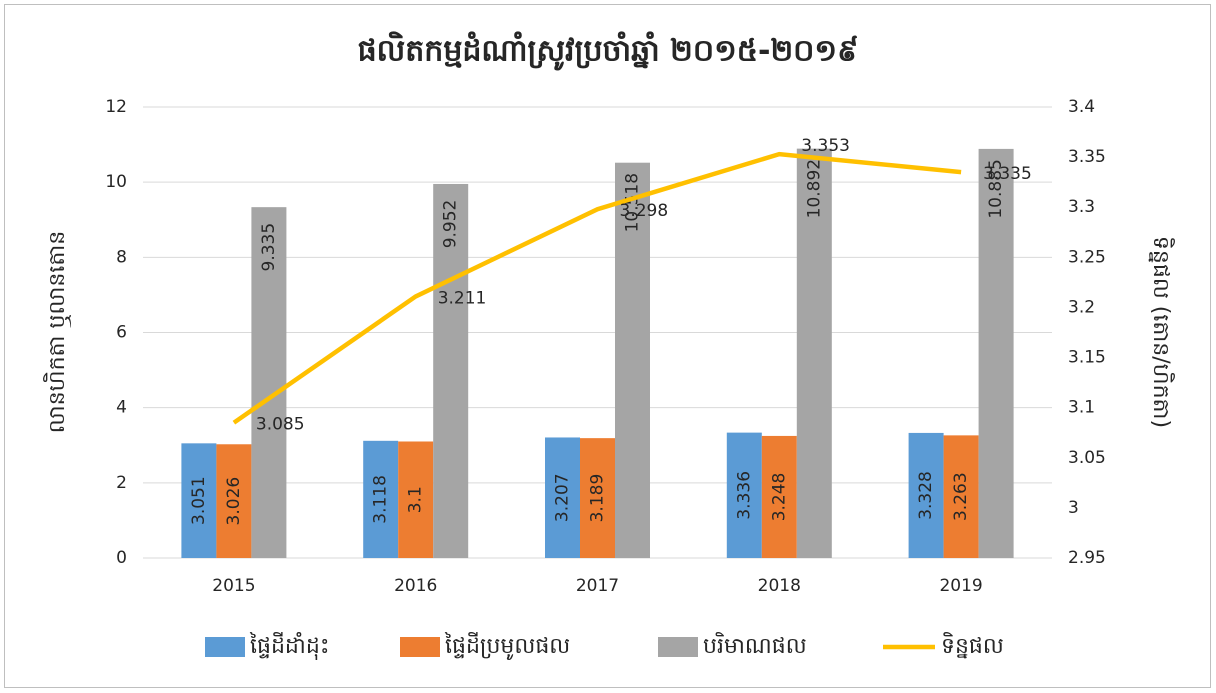 The height and width of the screenshot is (693, 1216). I want to click on y-tick-label: 0, so click(121, 558).